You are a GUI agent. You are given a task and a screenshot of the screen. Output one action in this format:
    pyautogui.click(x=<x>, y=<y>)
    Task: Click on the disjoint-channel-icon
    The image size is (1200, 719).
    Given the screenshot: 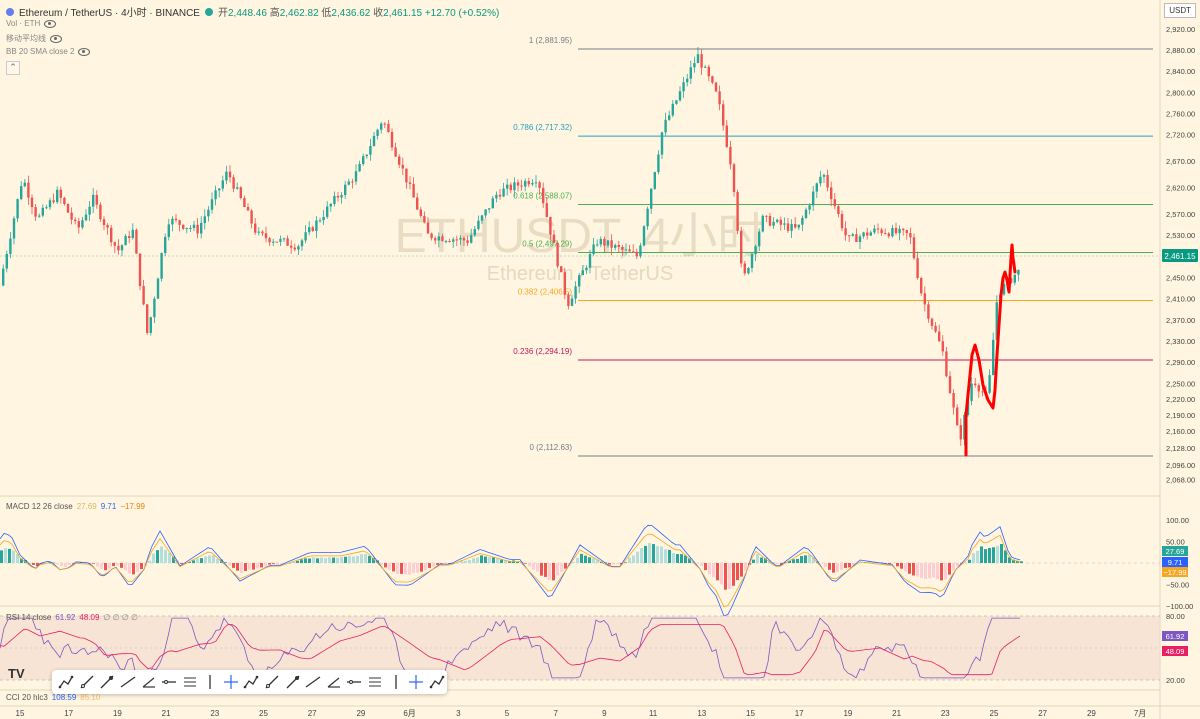 What is the action you would take?
    pyautogui.click(x=313, y=682)
    